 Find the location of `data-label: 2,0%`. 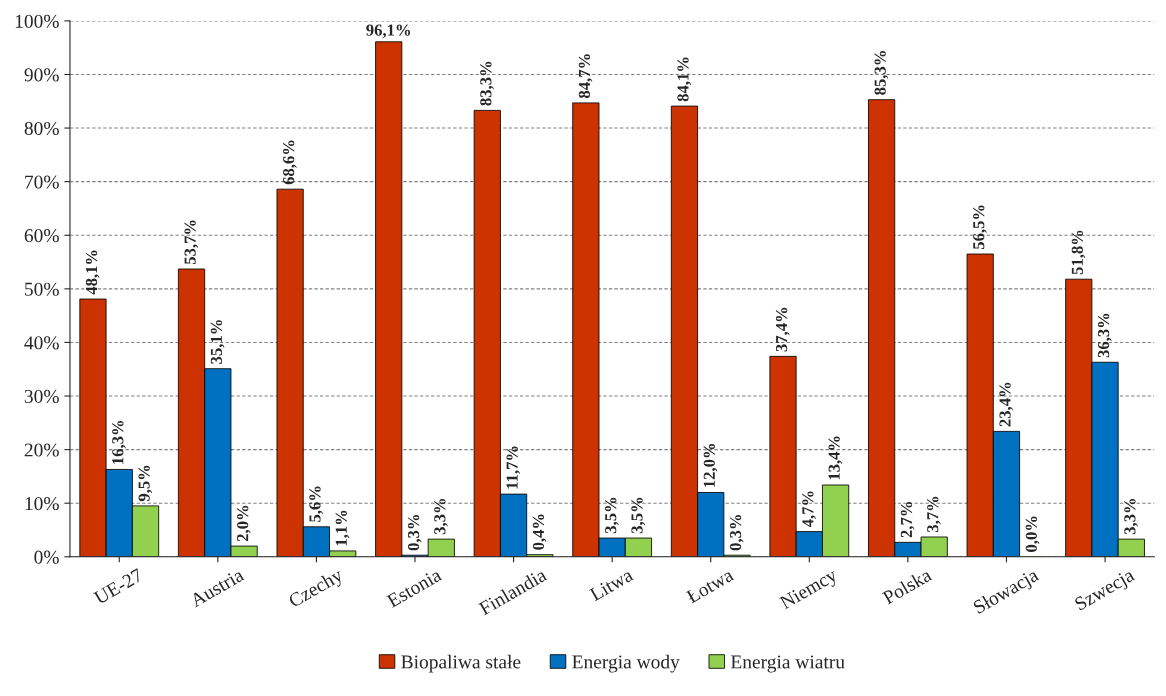

data-label: 2,0% is located at coordinates (244, 523).